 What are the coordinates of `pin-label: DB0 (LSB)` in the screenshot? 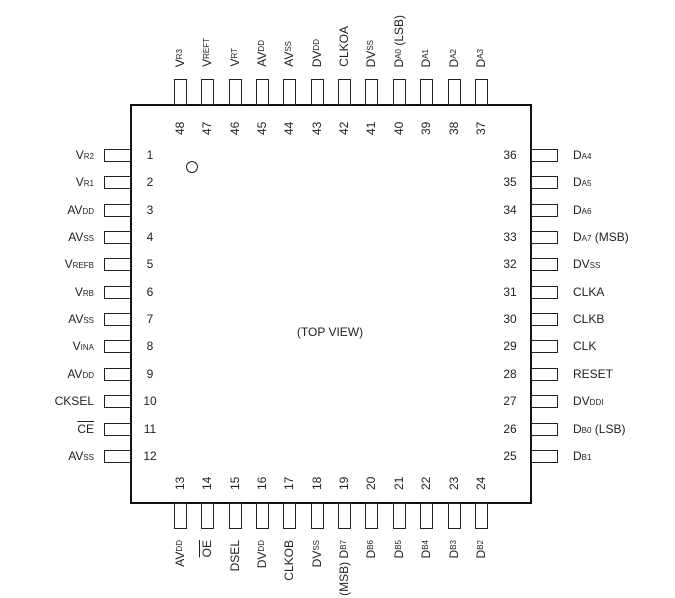 It's located at (599, 430).